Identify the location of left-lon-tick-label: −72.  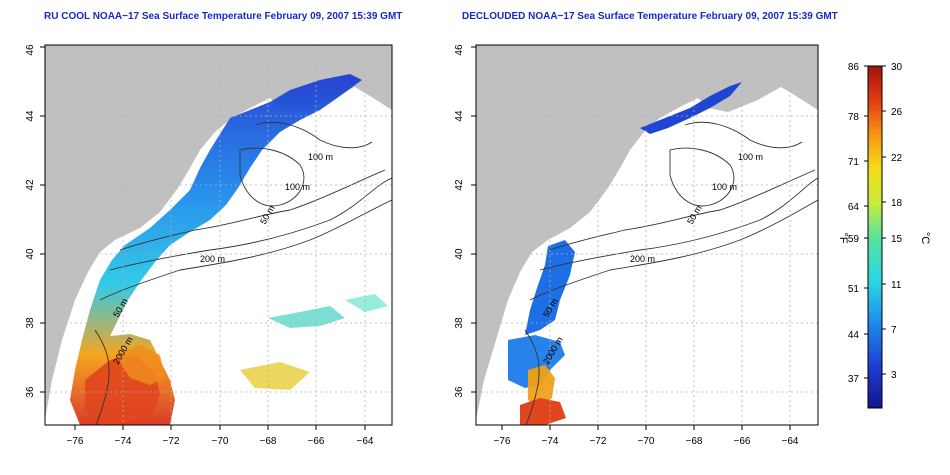
(171, 441).